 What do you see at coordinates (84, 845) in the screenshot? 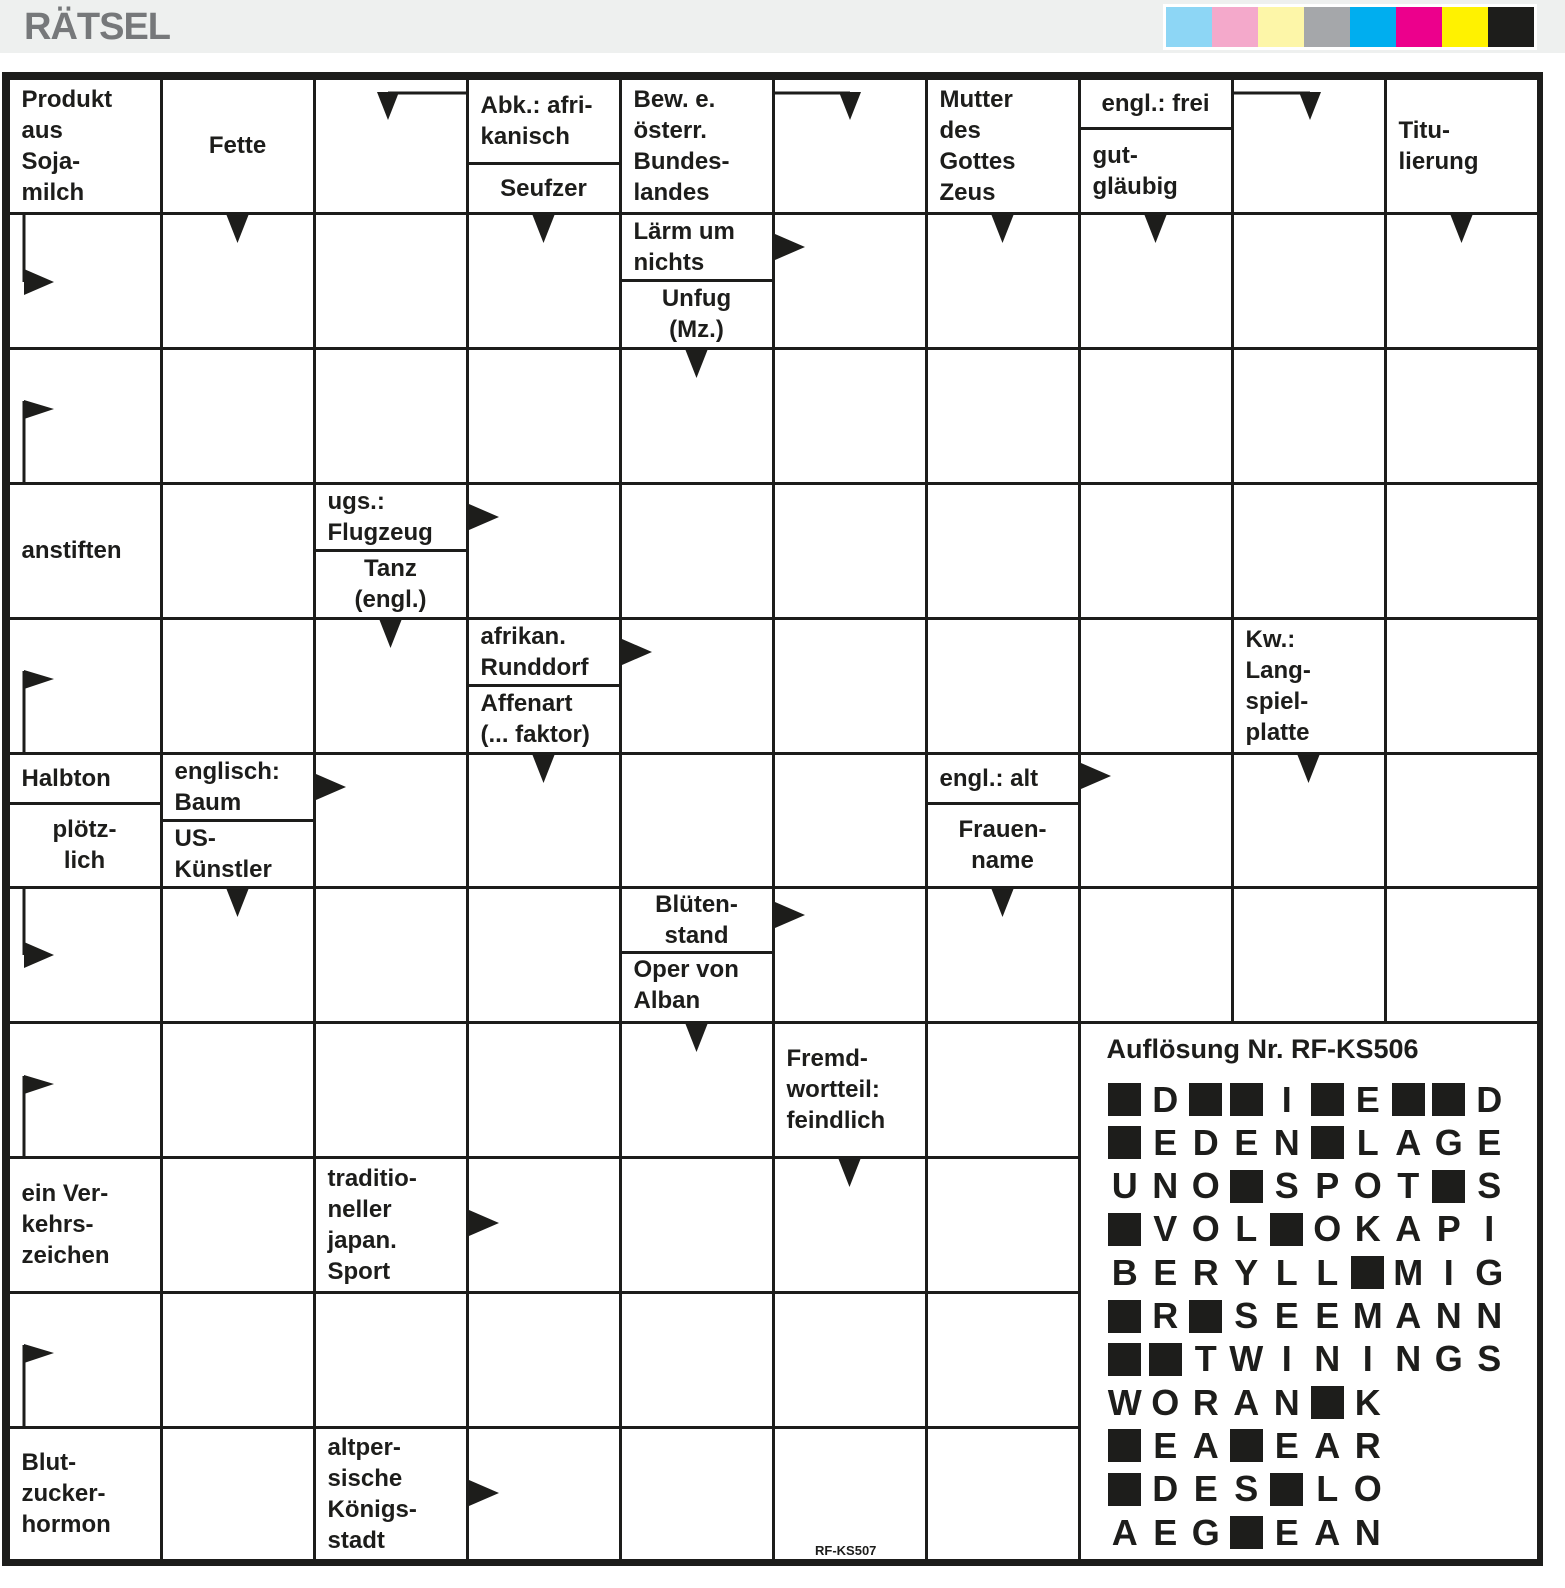
I see `clue-text: plötz- lich` at bounding box center [84, 845].